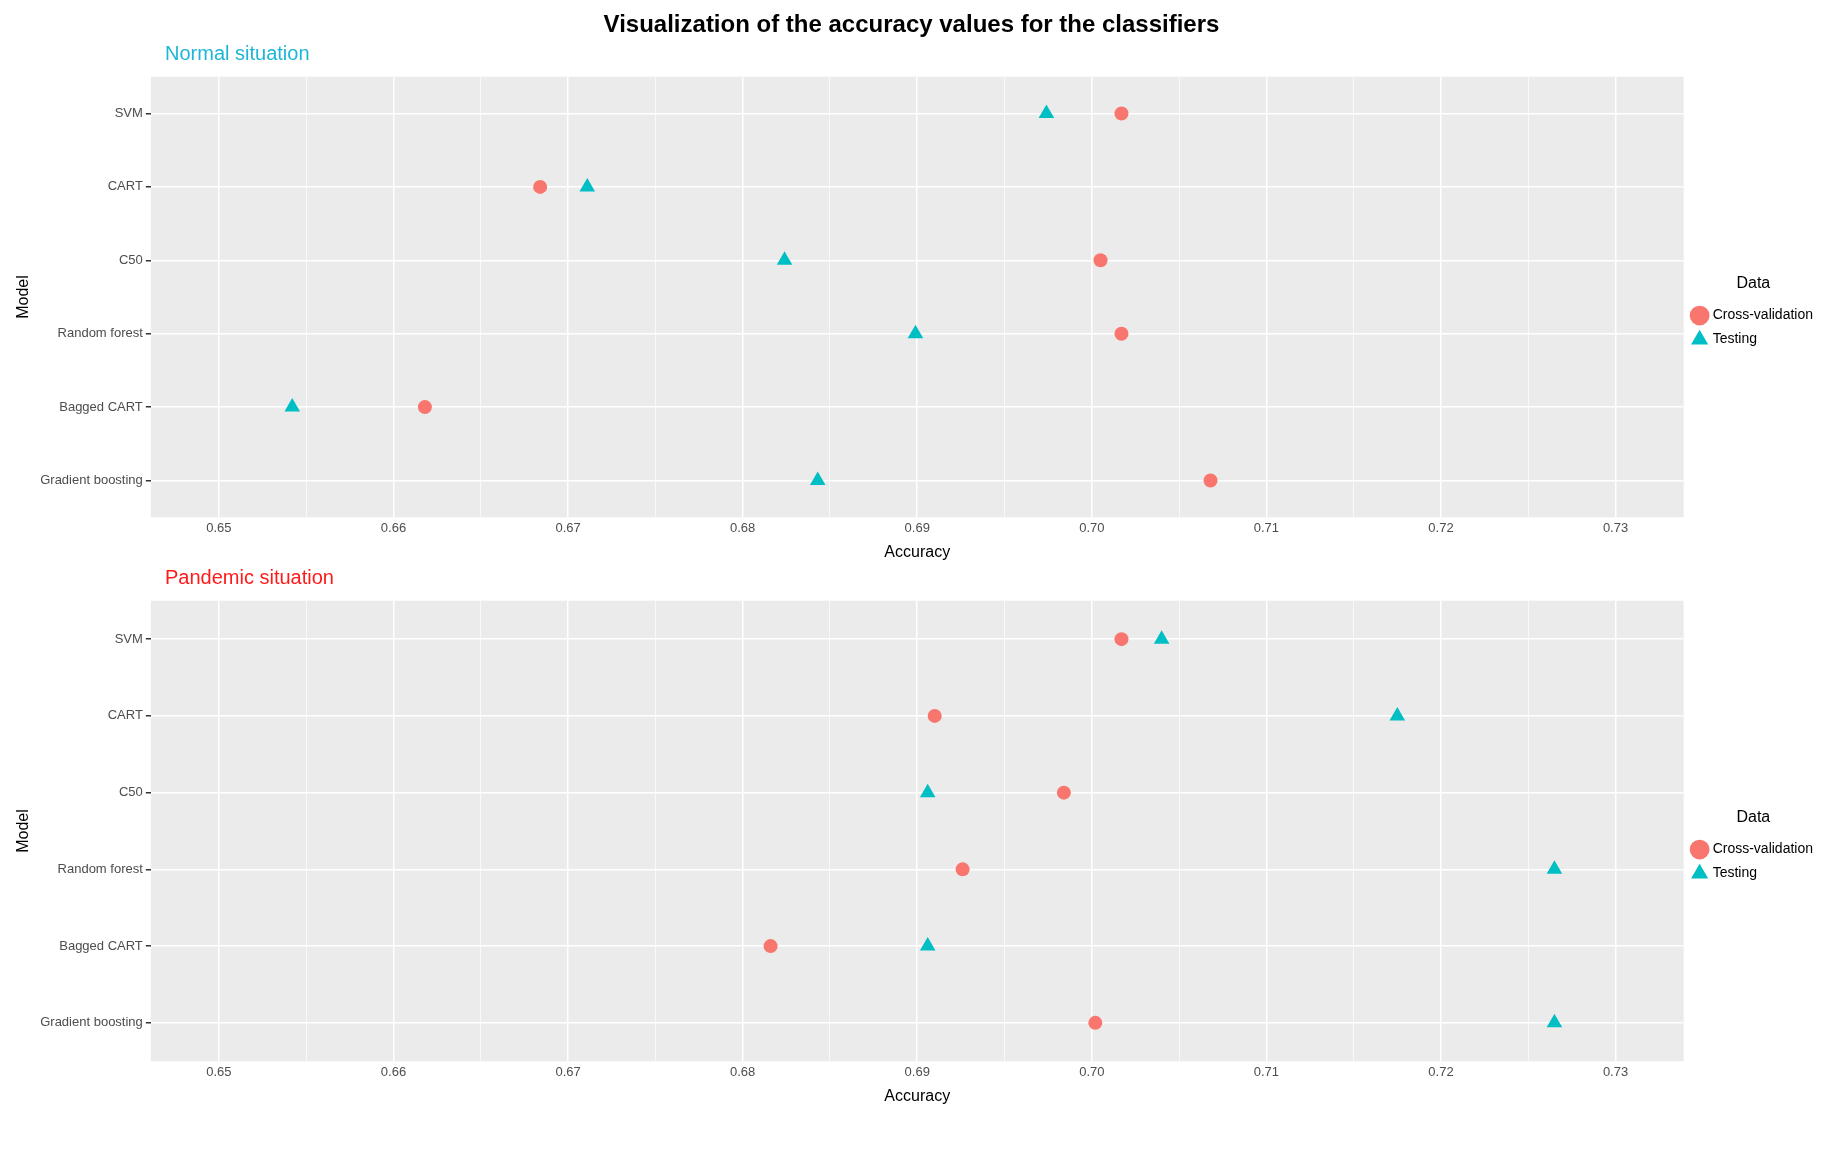  I want to click on chart-subtitle: Normal situation, so click(238, 54).